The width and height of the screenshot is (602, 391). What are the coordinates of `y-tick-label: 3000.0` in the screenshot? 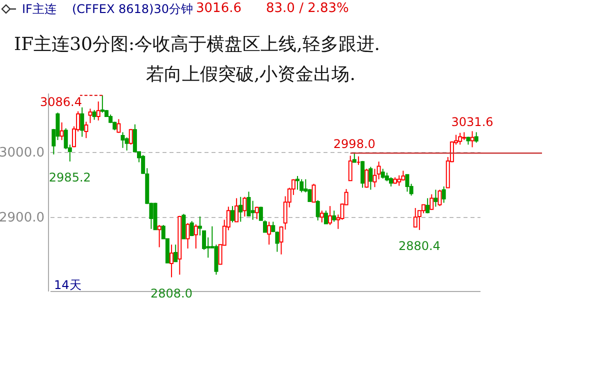 It's located at (22, 152).